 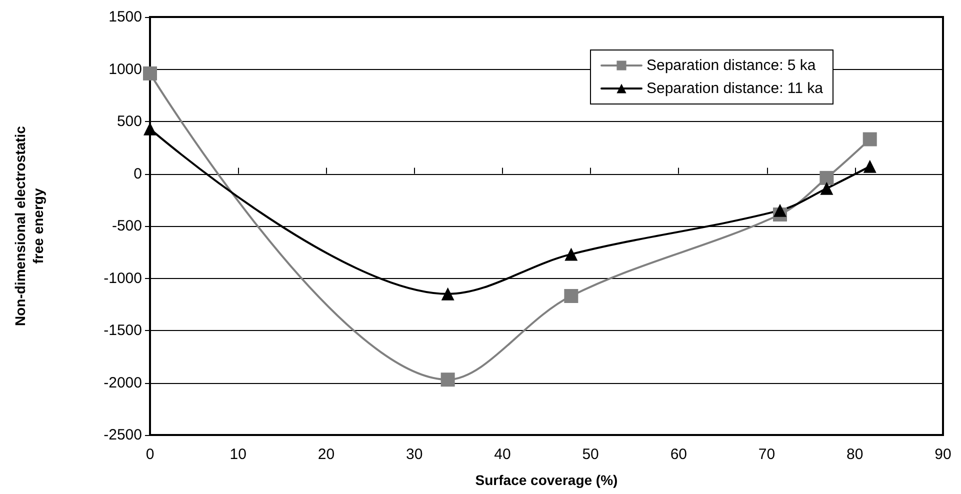 What do you see at coordinates (326, 454) in the screenshot?
I see `x-tick-label: 20` at bounding box center [326, 454].